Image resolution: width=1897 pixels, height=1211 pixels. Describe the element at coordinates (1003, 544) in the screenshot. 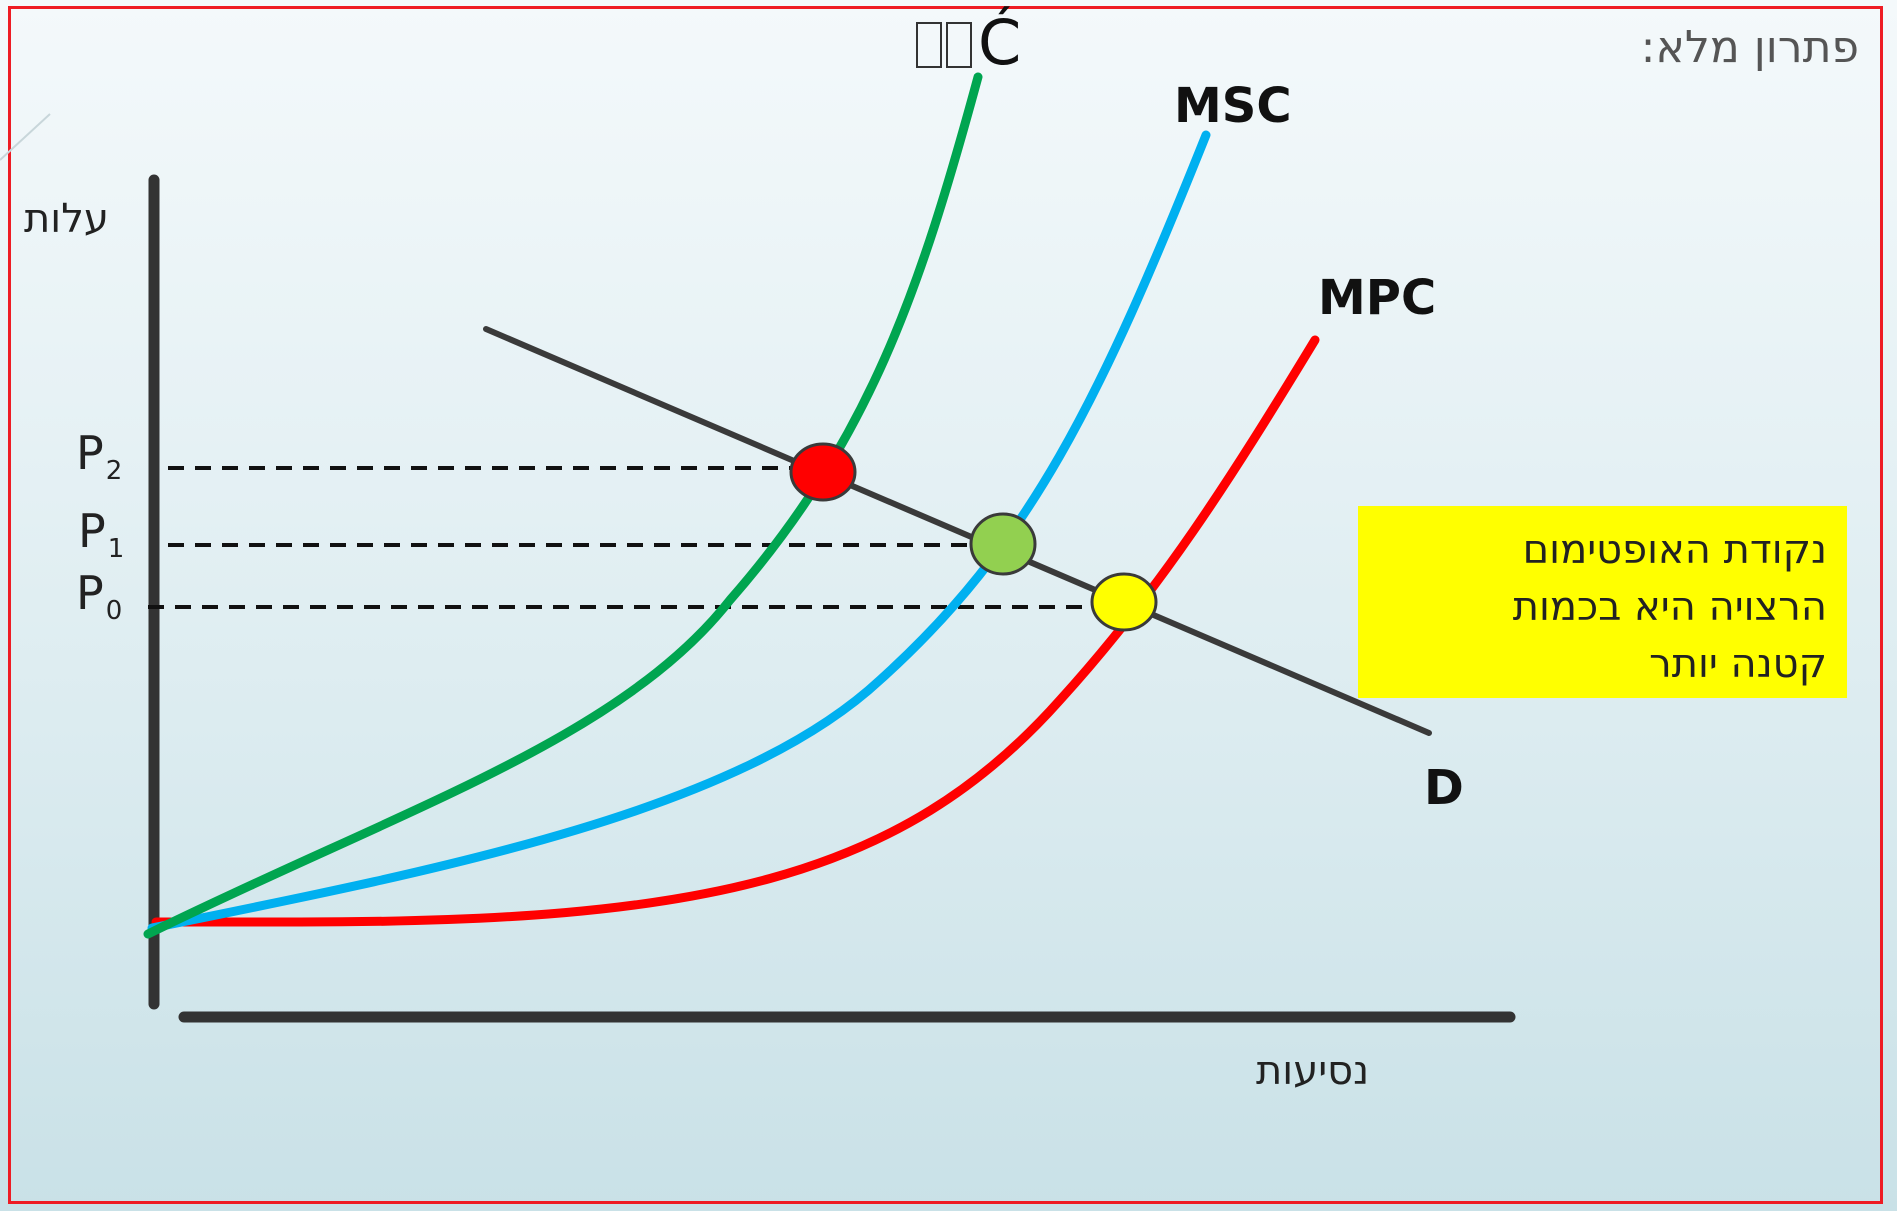

I see `point-green` at that location.